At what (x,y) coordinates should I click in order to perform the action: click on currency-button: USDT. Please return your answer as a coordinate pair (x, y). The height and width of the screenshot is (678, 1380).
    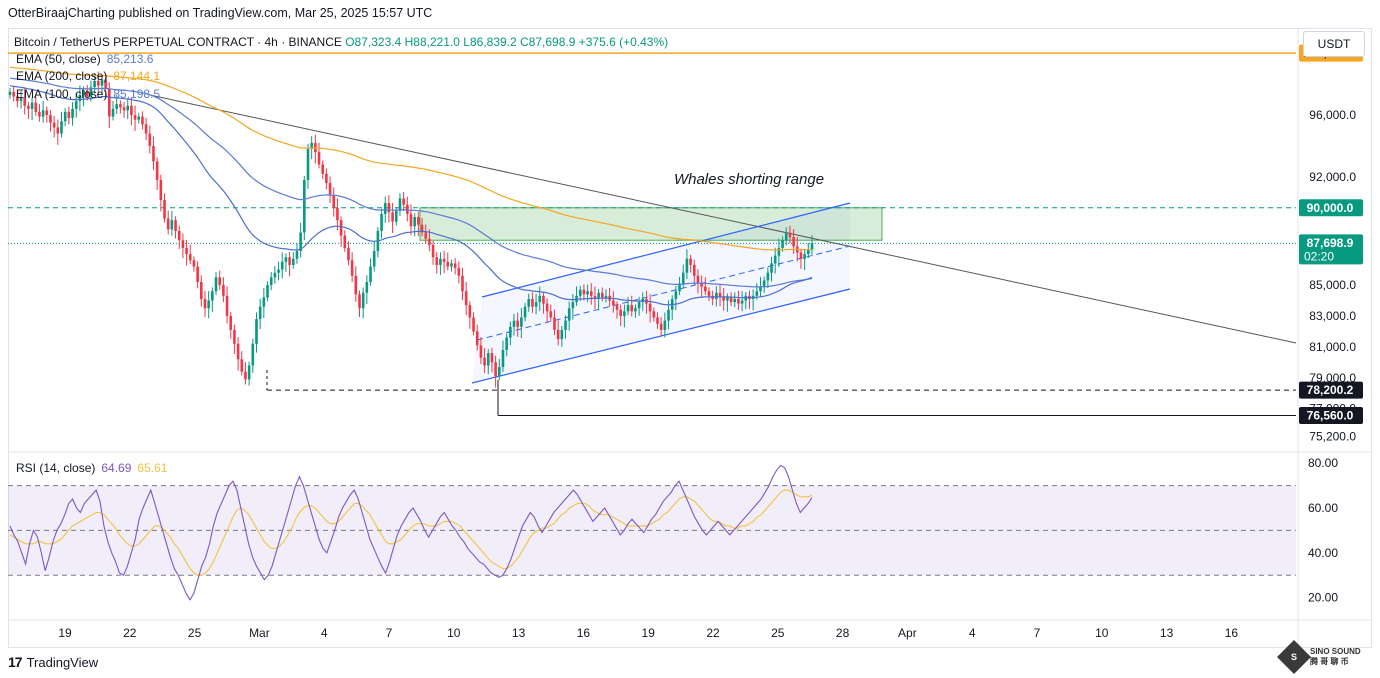
    Looking at the image, I should click on (1334, 44).